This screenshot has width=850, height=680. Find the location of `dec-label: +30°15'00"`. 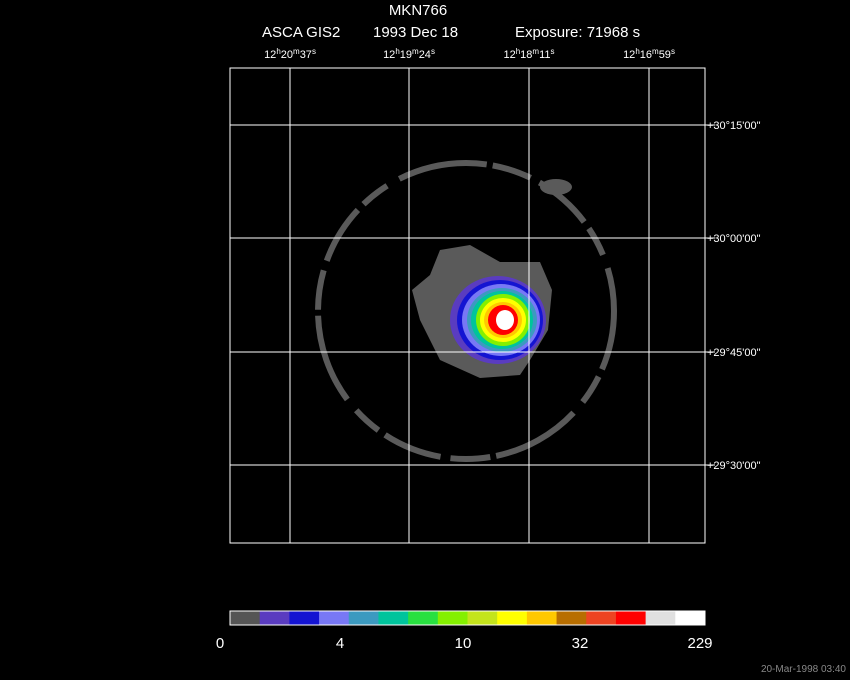

dec-label: +30°15'00" is located at coordinates (734, 126).